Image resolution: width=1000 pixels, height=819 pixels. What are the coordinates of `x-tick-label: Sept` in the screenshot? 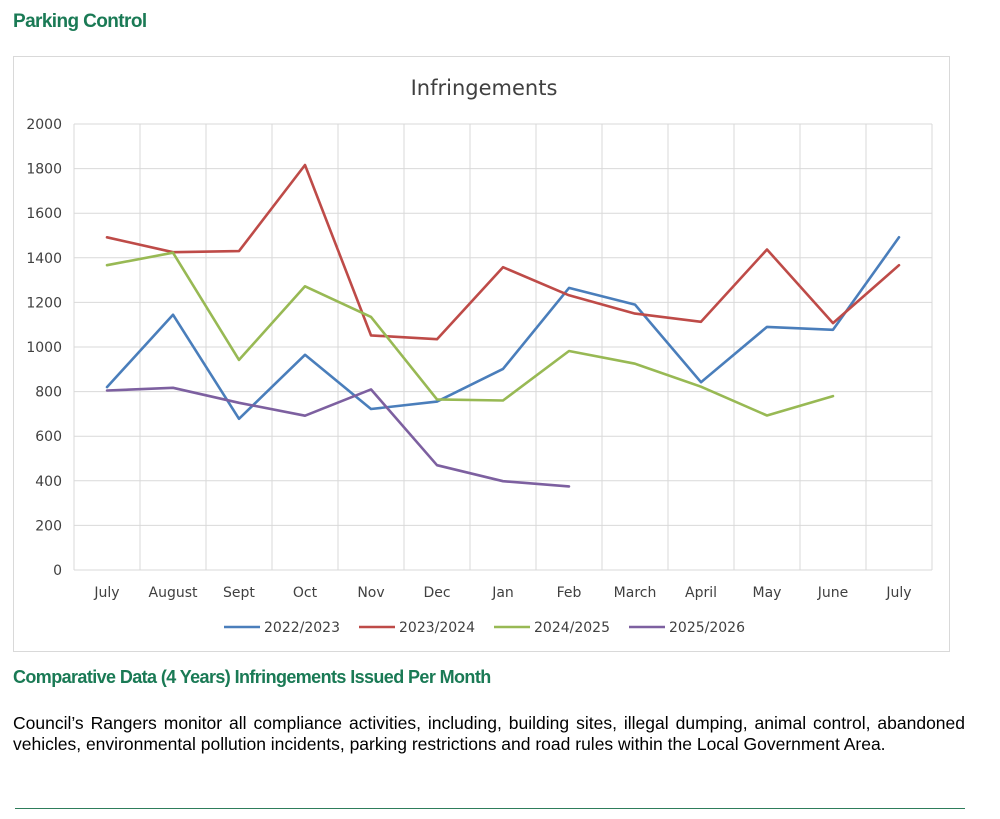 It's located at (239, 593).